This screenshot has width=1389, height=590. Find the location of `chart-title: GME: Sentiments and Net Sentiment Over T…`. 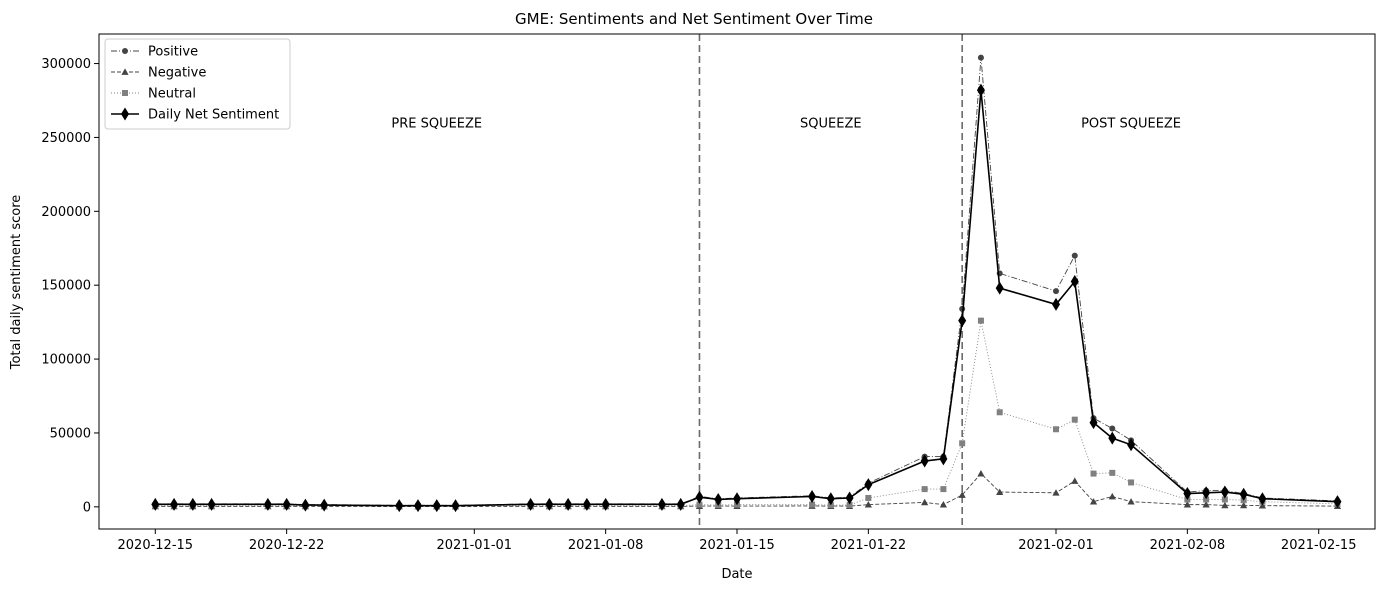

chart-title: GME: Sentiments and Net Sentiment Over T… is located at coordinates (694, 19).